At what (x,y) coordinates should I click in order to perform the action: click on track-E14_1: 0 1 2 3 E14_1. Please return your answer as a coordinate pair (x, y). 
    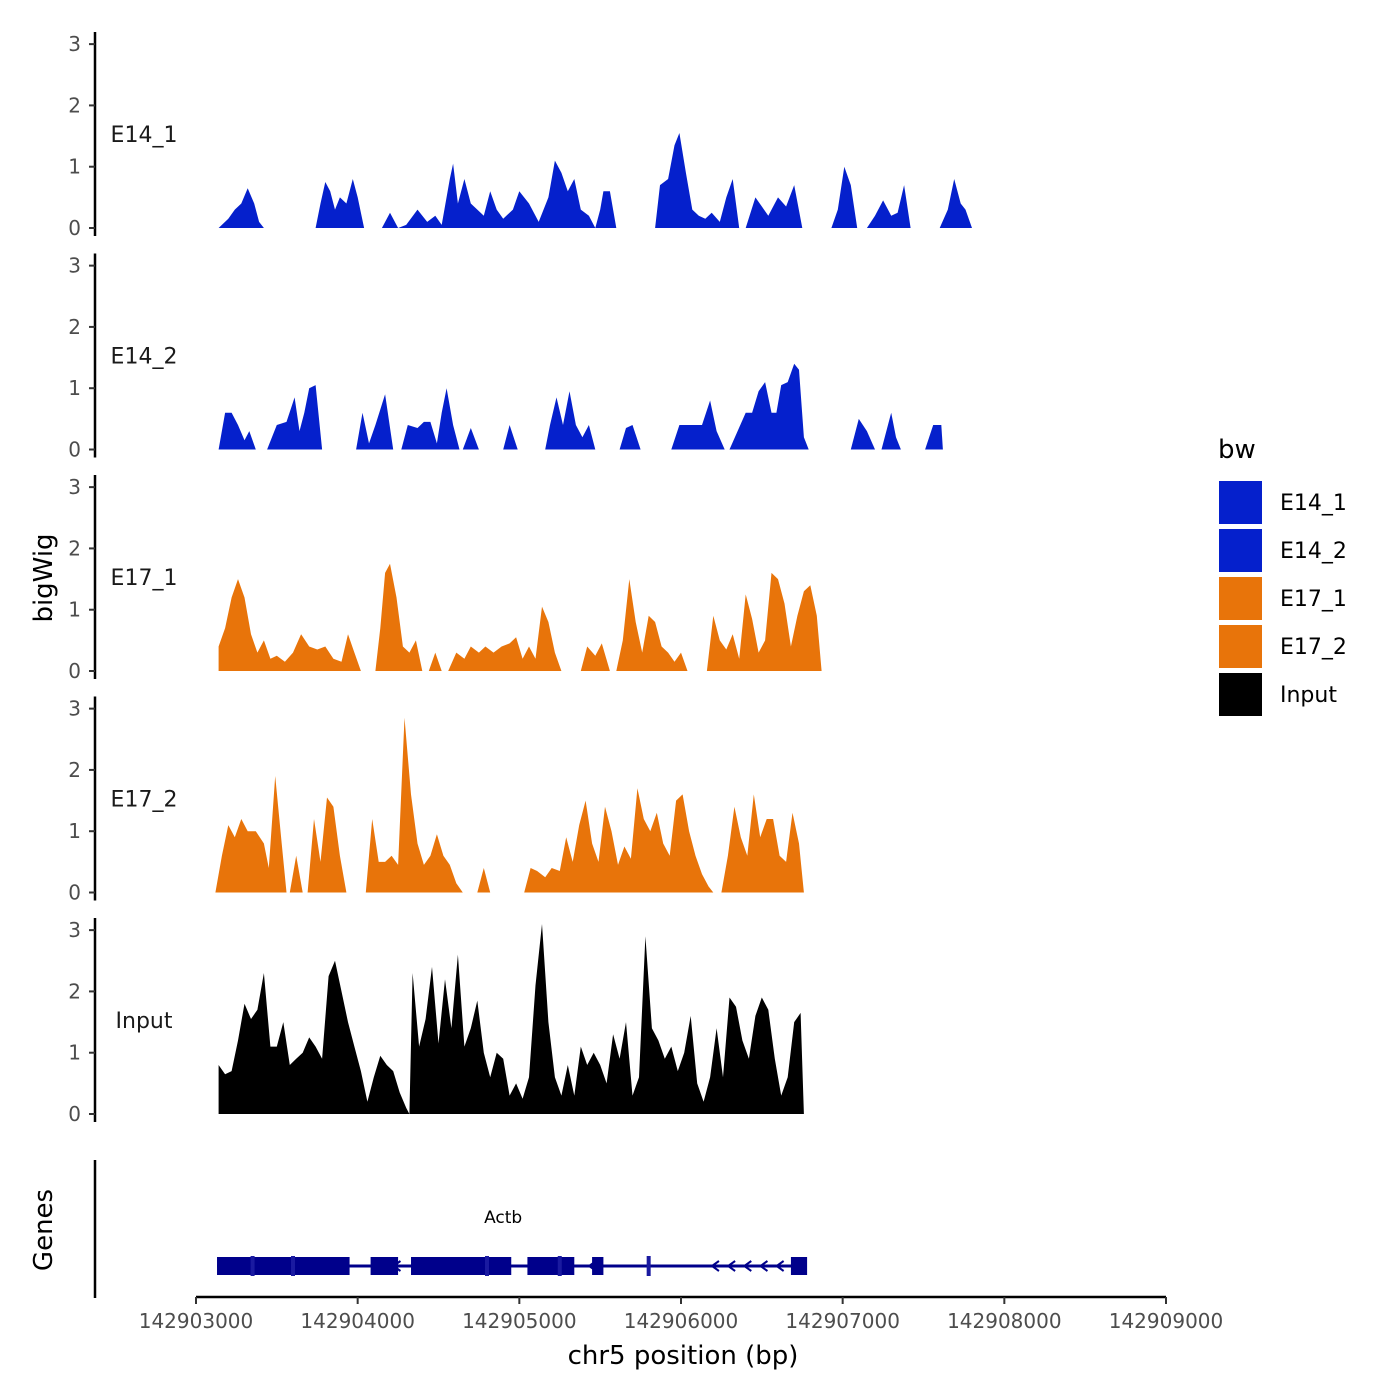
    Looking at the image, I should click on (520, 136).